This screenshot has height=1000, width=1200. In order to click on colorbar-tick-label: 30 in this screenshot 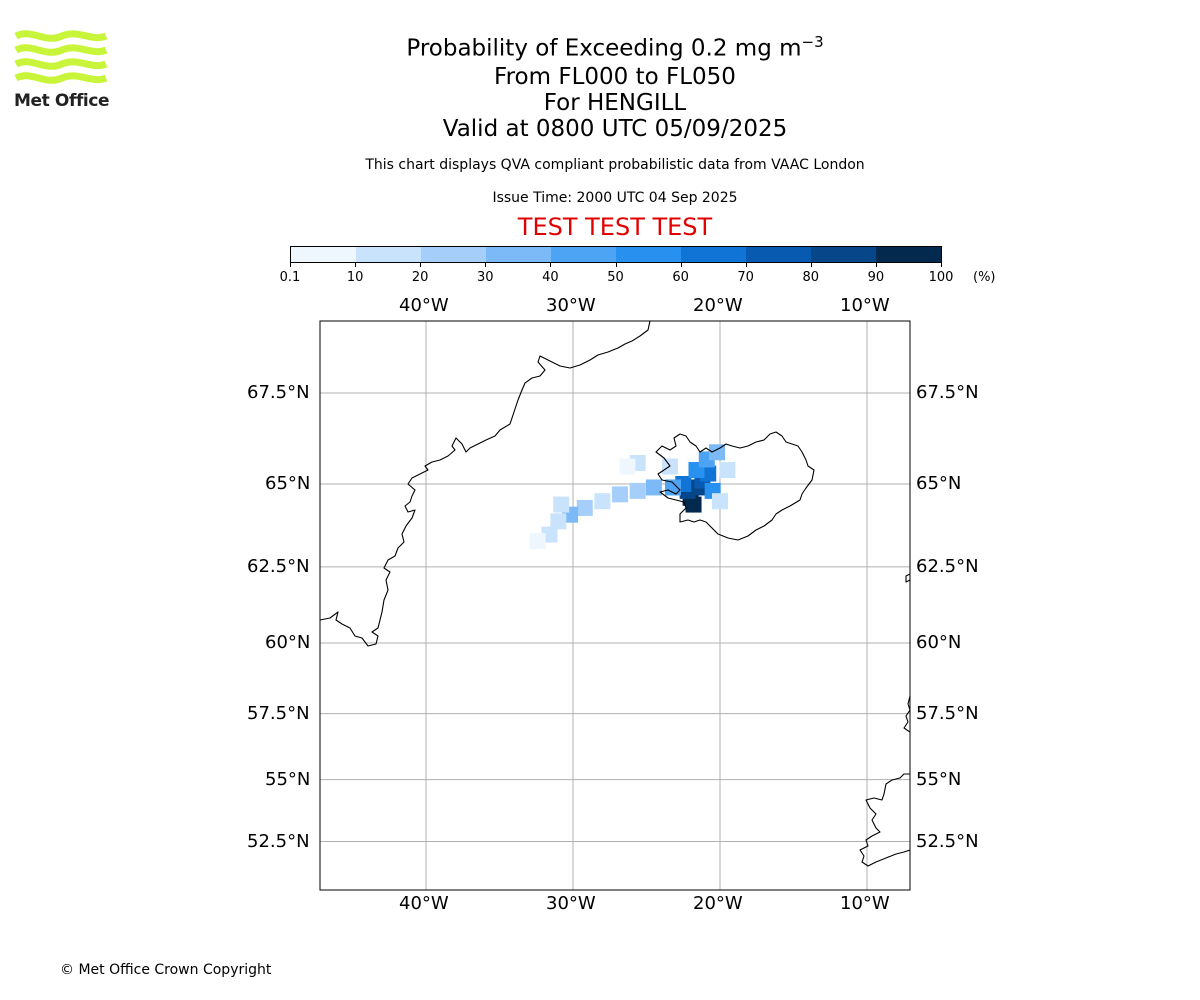, I will do `click(485, 277)`.